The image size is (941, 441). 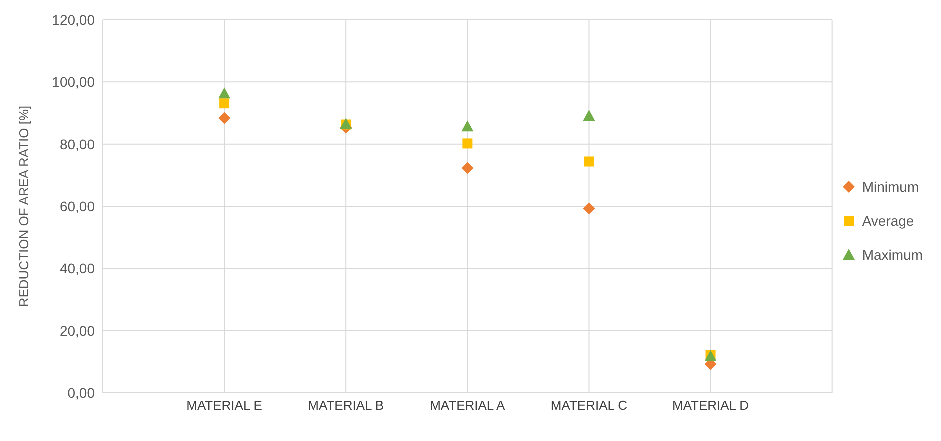 What do you see at coordinates (224, 406) in the screenshot?
I see `x-tick-label: MATERIAL E` at bounding box center [224, 406].